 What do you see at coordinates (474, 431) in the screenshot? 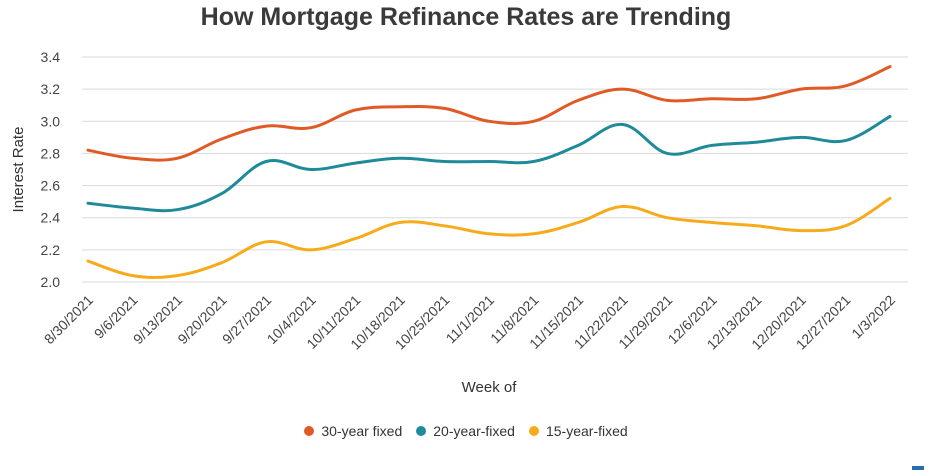
I see `legend-label: 20-year-fixed` at bounding box center [474, 431].